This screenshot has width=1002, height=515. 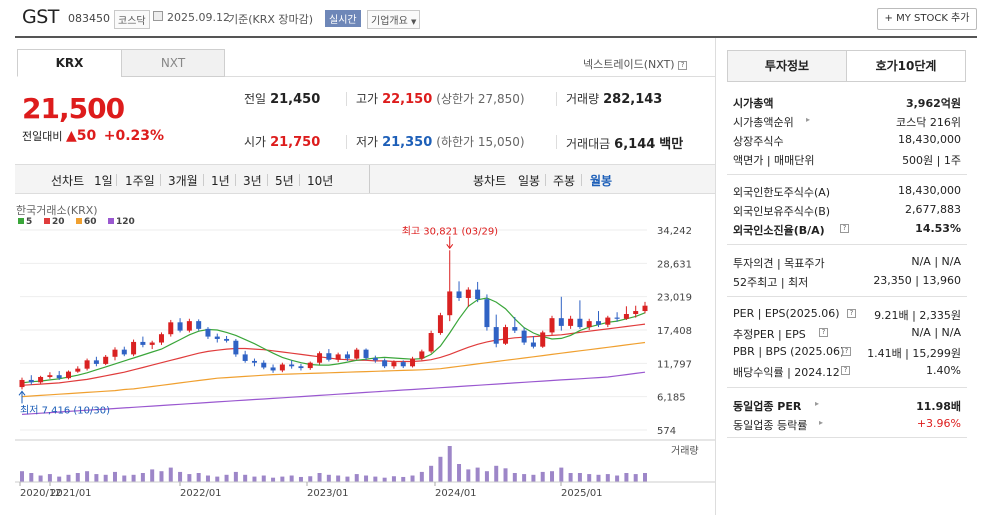 What do you see at coordinates (847, 121) in the screenshot?
I see `market-cap-rank-row: 시가총액순위 ▸ 코스닥 216위` at bounding box center [847, 121].